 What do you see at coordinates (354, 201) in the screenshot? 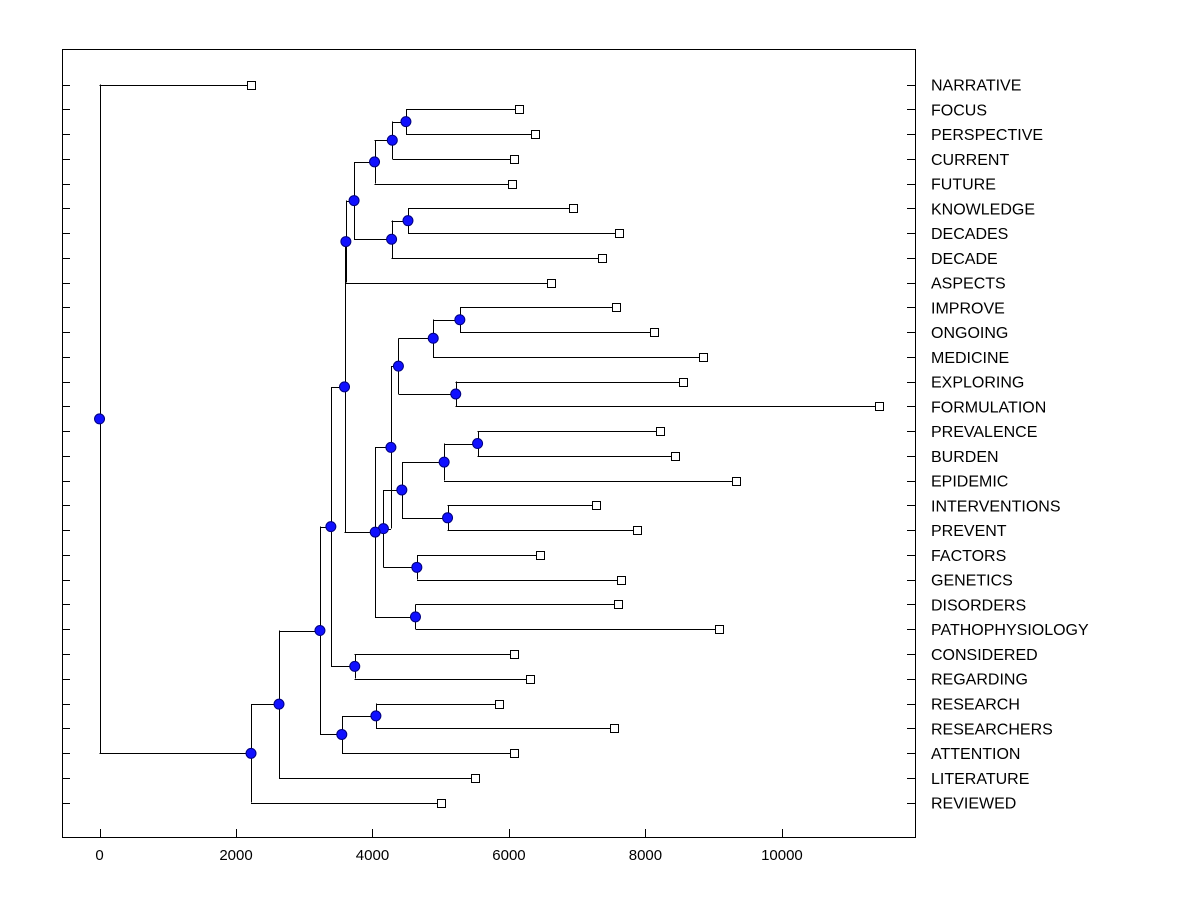
I see `node-marker-n6` at bounding box center [354, 201].